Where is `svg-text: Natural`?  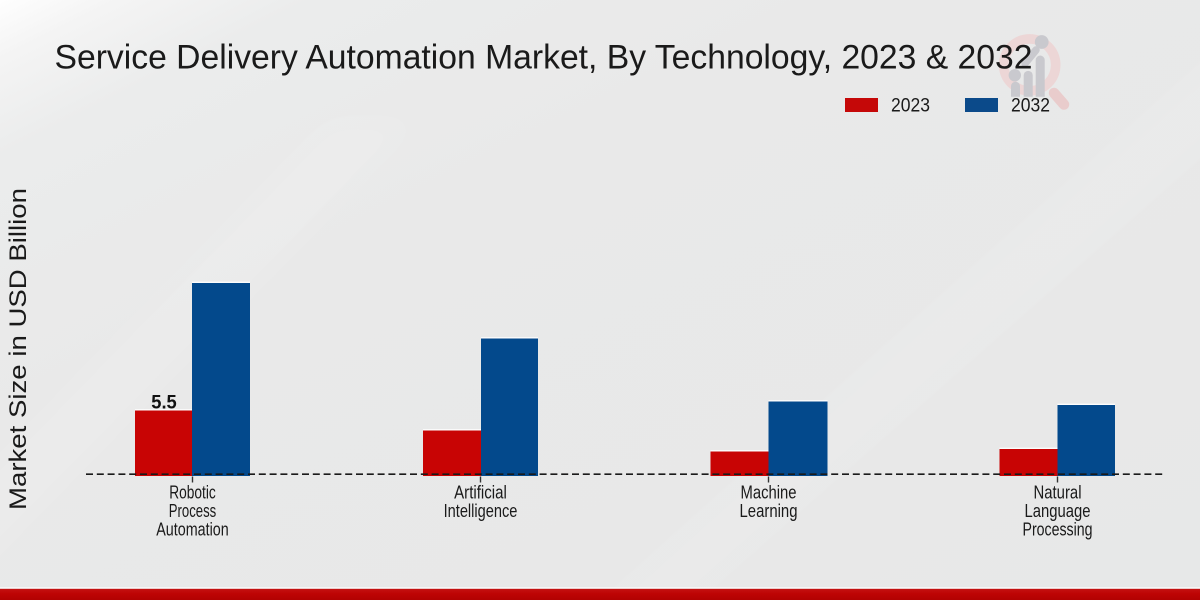 svg-text: Natural is located at coordinates (1058, 491).